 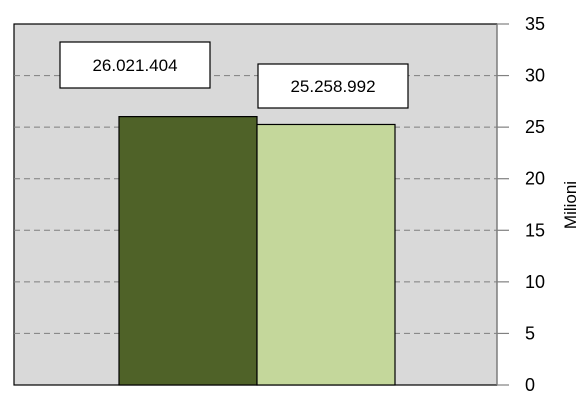 I want to click on data-label-text: 25.258.992, so click(x=332, y=86).